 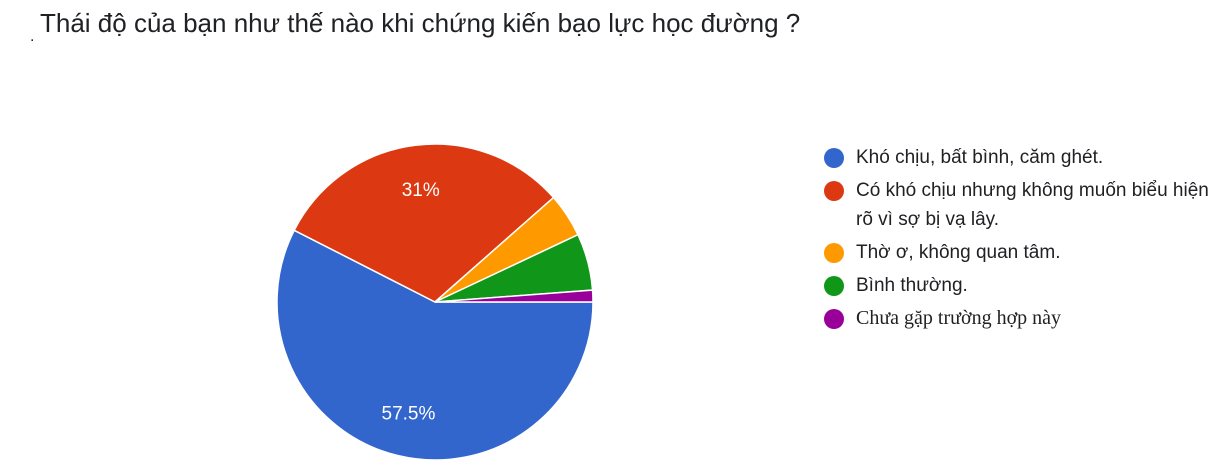 I want to click on legend-label: Chưa gặp trường hợp này, so click(x=959, y=318).